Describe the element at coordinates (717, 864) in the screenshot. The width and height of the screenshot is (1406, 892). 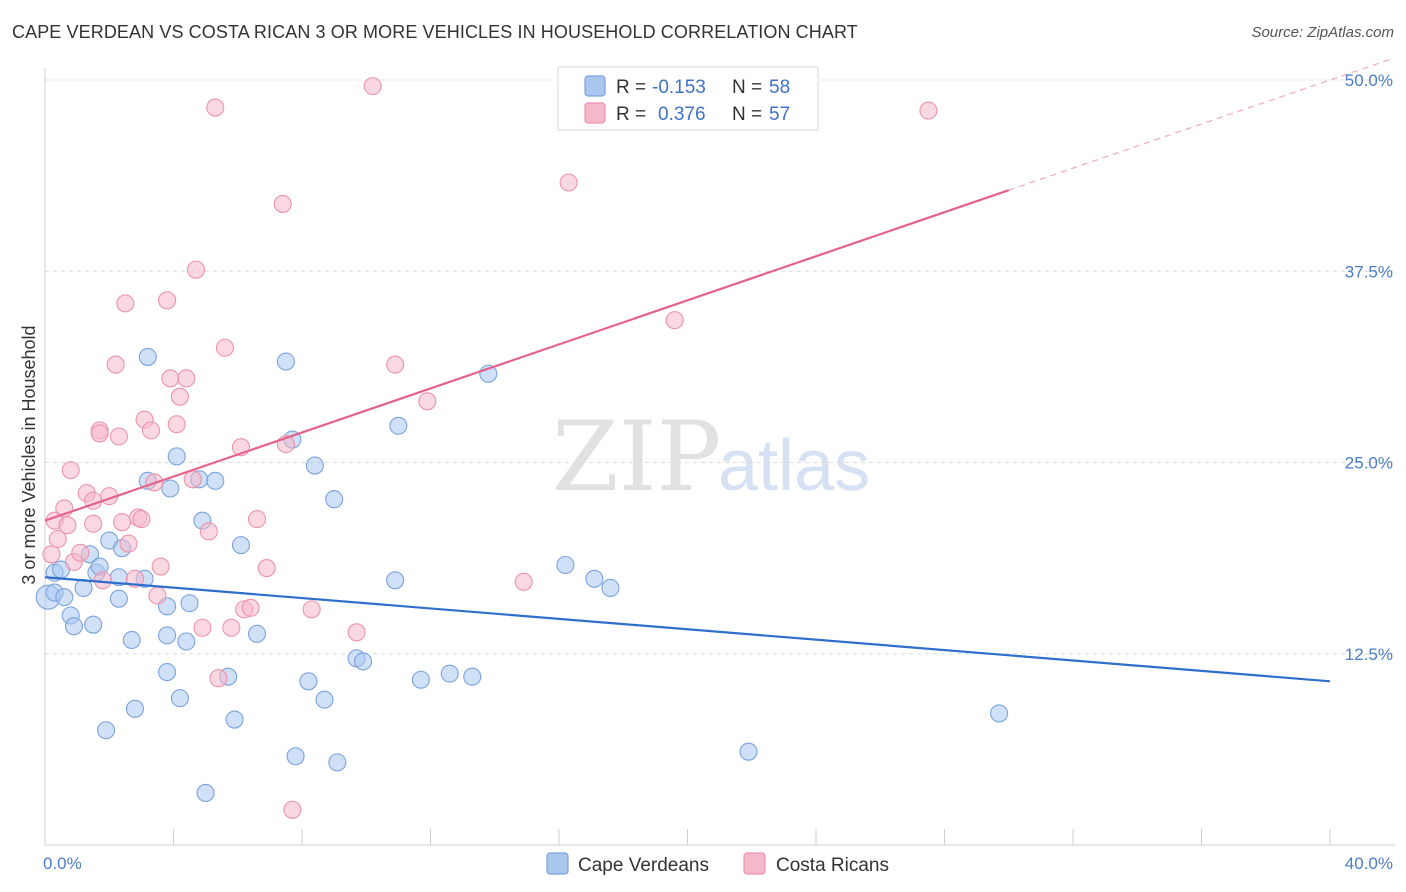
I see `bottom-legend: Cape Verdeans Costa Ricans` at that location.